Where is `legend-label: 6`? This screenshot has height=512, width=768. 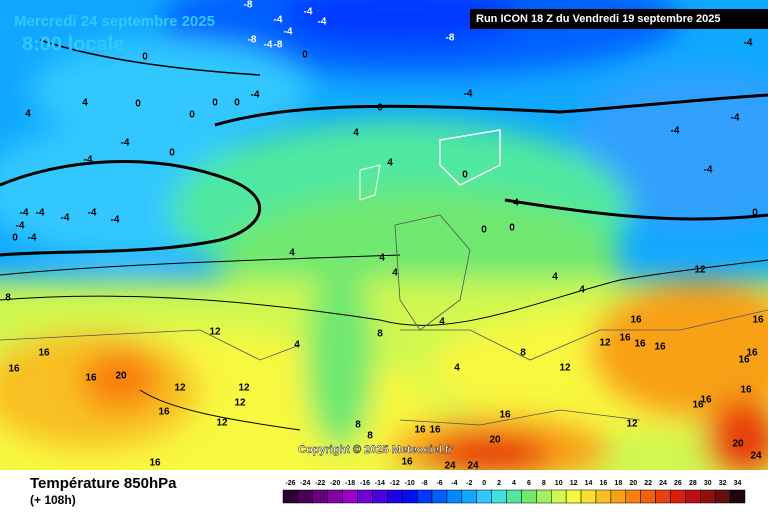 legend-label: 6 is located at coordinates (529, 483).